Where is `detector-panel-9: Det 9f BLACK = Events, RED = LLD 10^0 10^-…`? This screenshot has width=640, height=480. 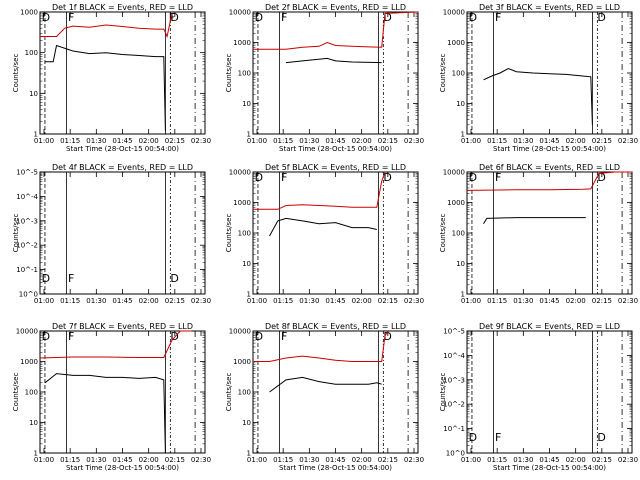 detector-panel-9: Det 9f BLACK = Events, RED = LLD 10^0 10^-… is located at coordinates (538, 397).